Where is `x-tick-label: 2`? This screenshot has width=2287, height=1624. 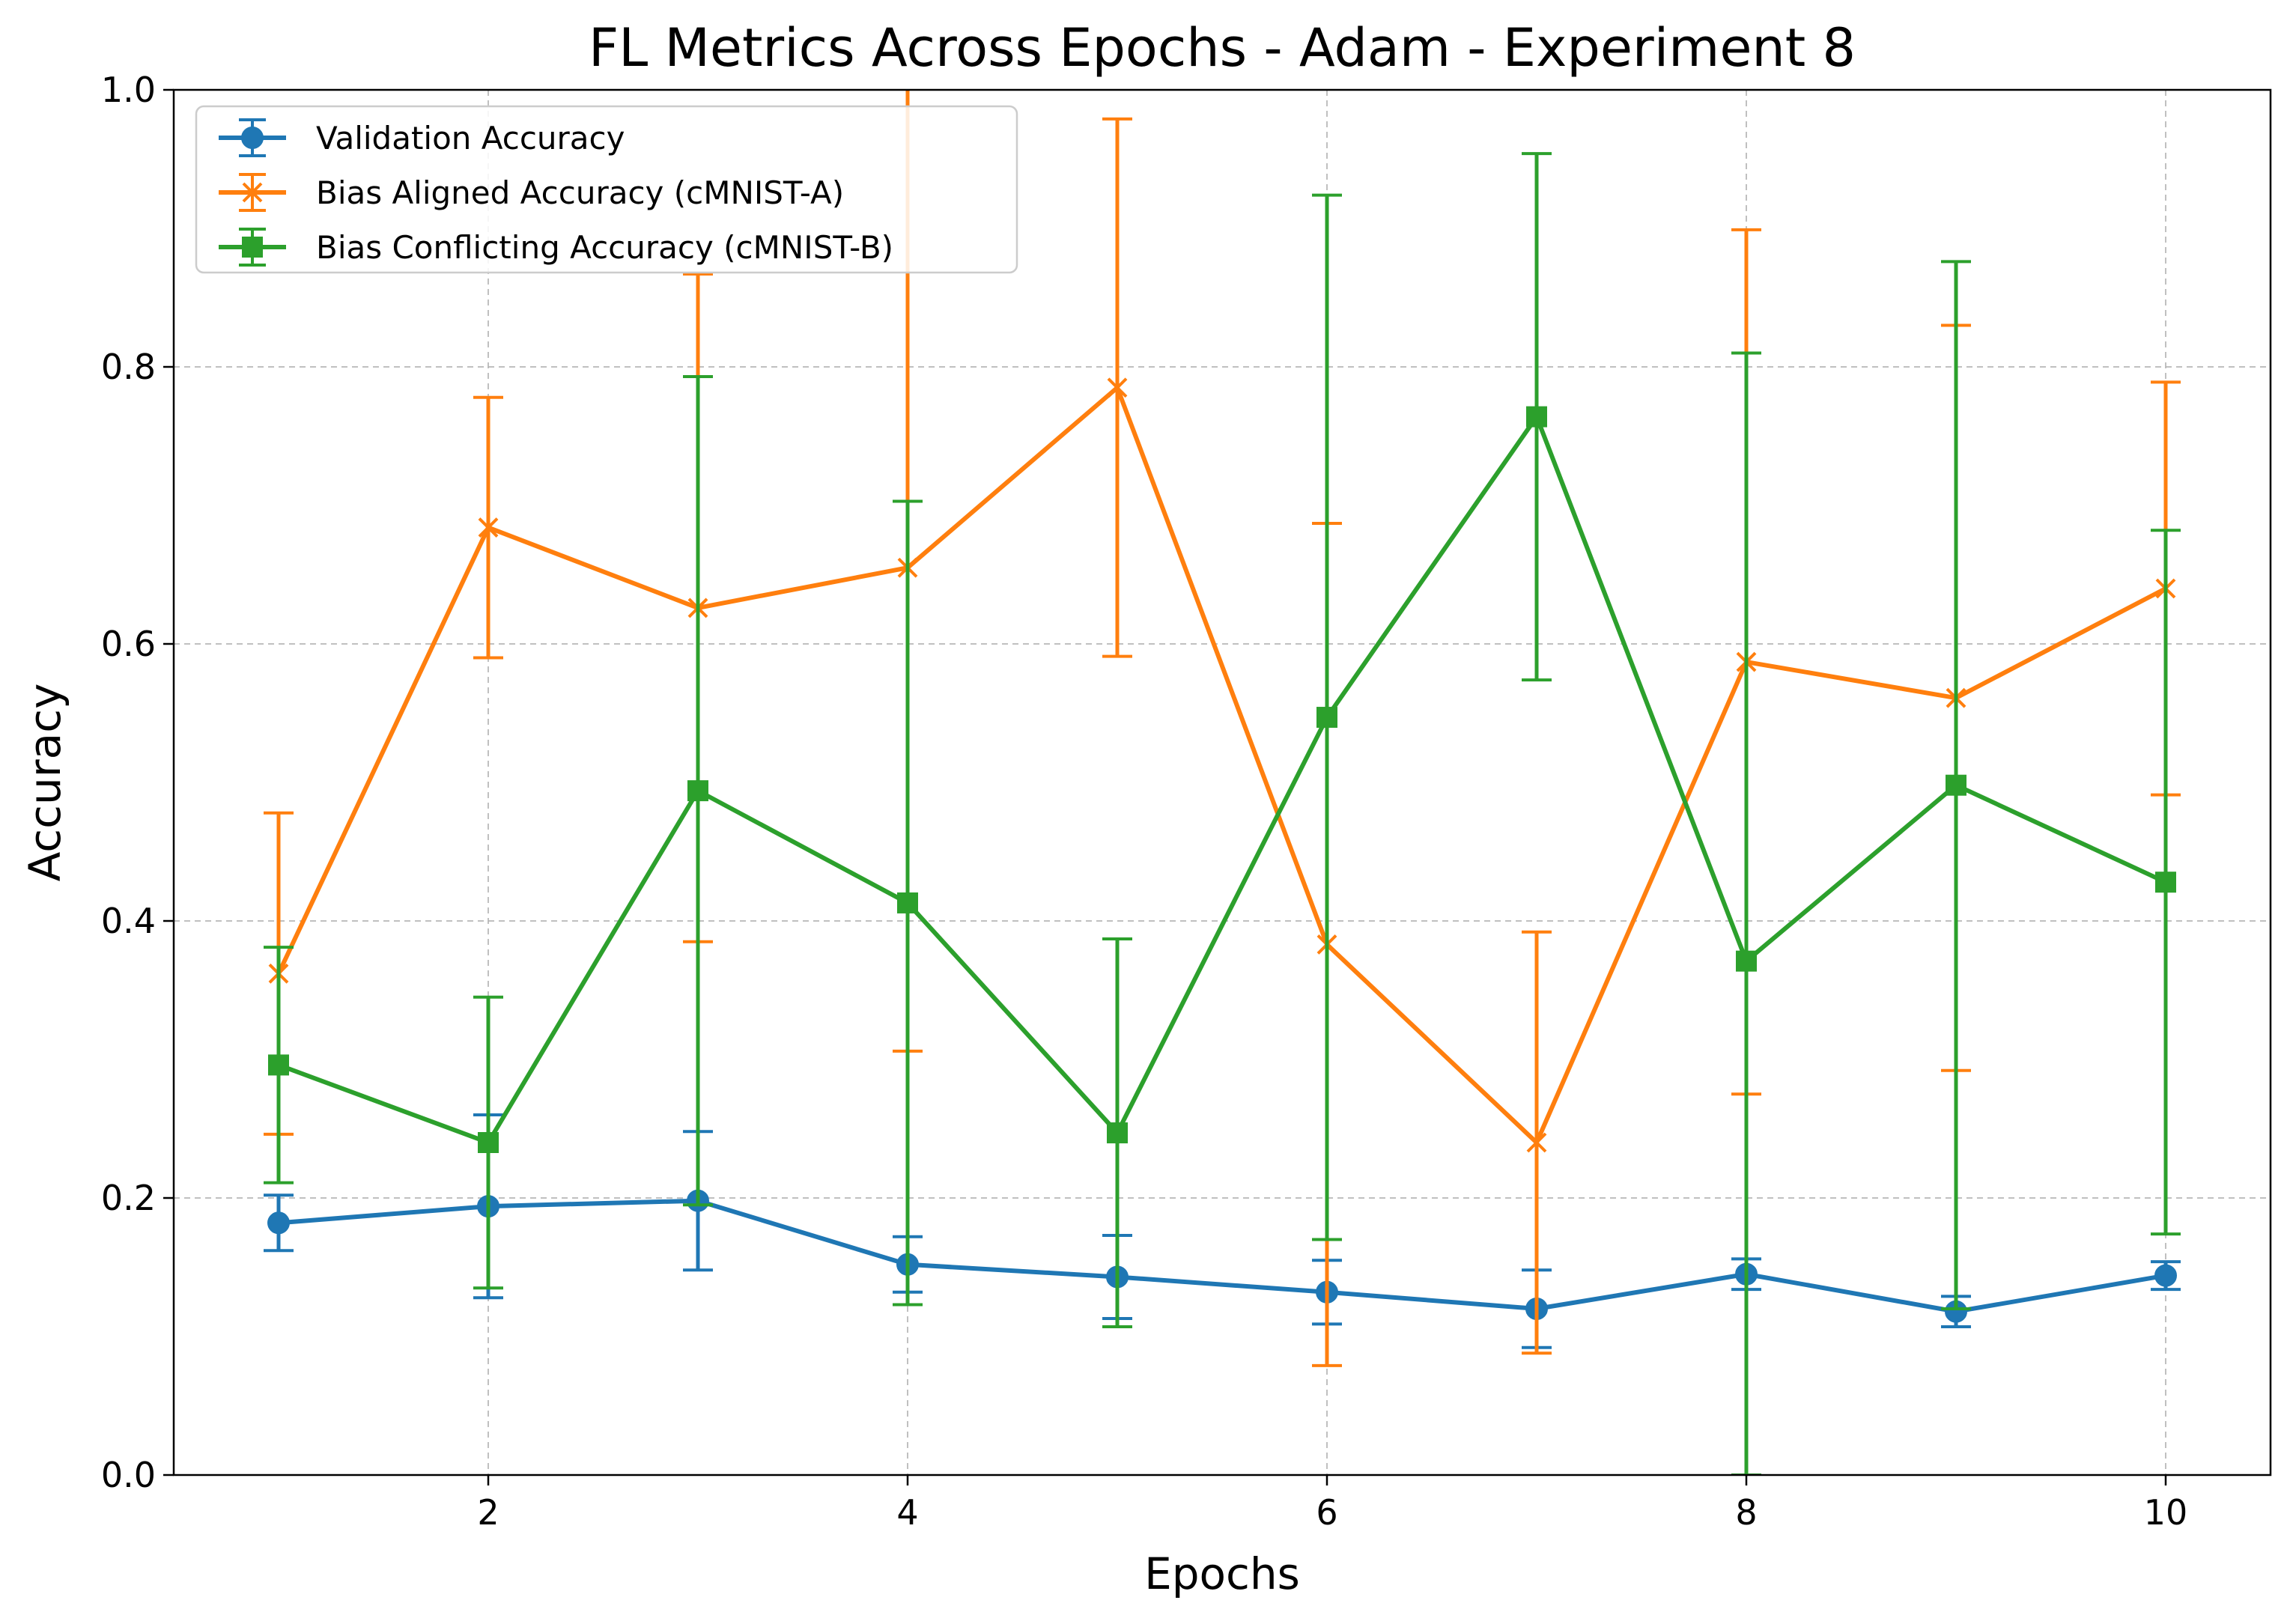
x-tick-label: 2 is located at coordinates (488, 1512).